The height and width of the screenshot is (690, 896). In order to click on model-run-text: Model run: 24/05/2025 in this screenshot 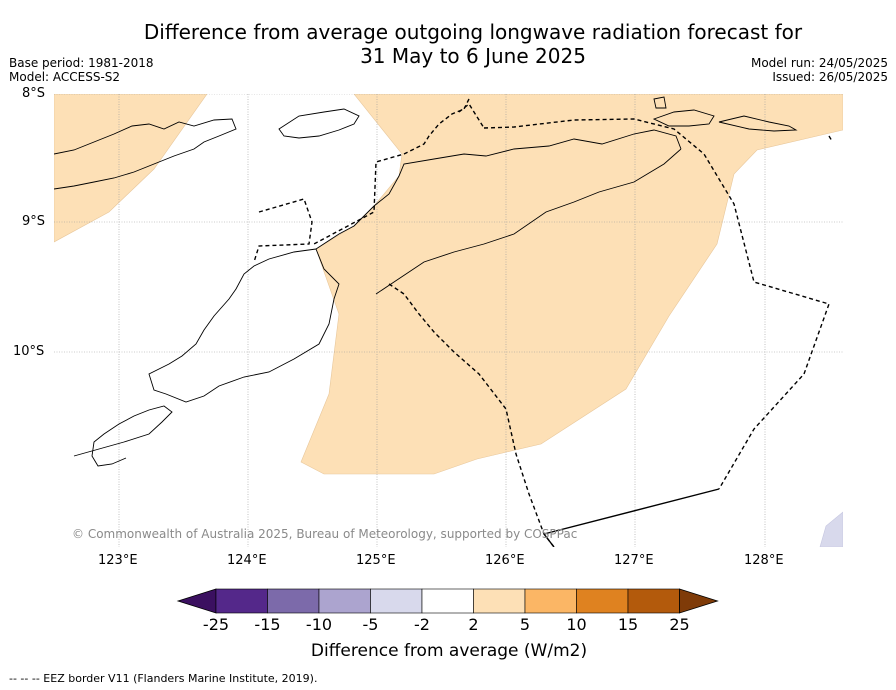, I will do `click(819, 63)`.